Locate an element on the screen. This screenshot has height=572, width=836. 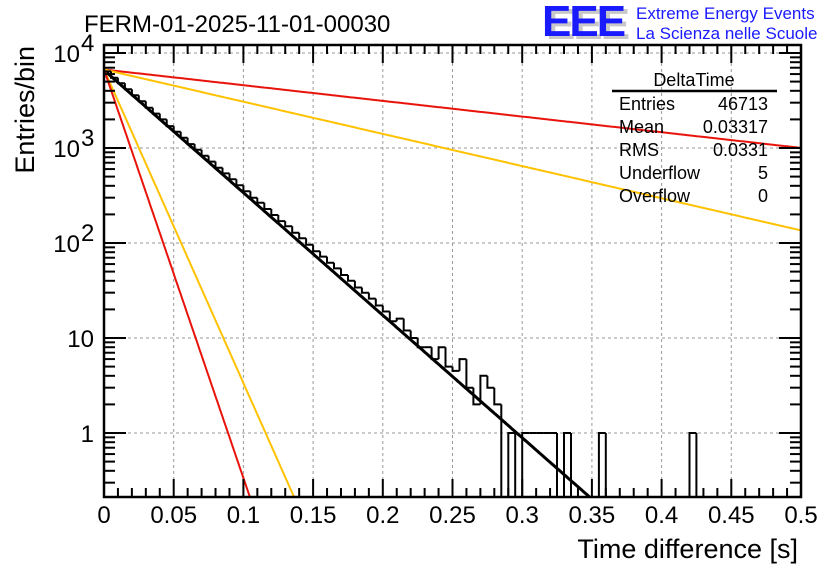
logo-line1: Extreme Energy Events is located at coordinates (725, 13).